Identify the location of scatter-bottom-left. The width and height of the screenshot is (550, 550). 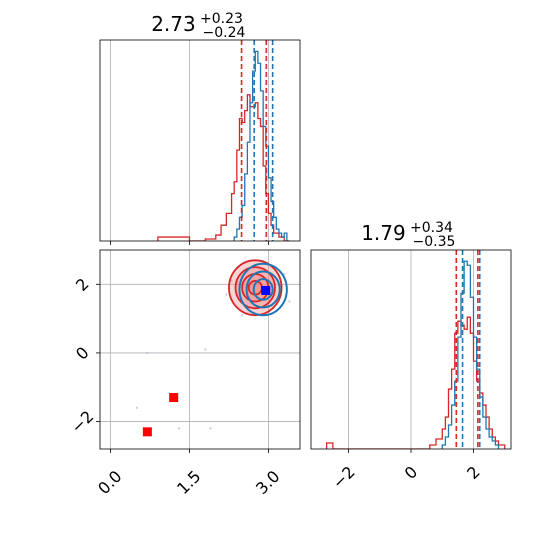
(213, 351).